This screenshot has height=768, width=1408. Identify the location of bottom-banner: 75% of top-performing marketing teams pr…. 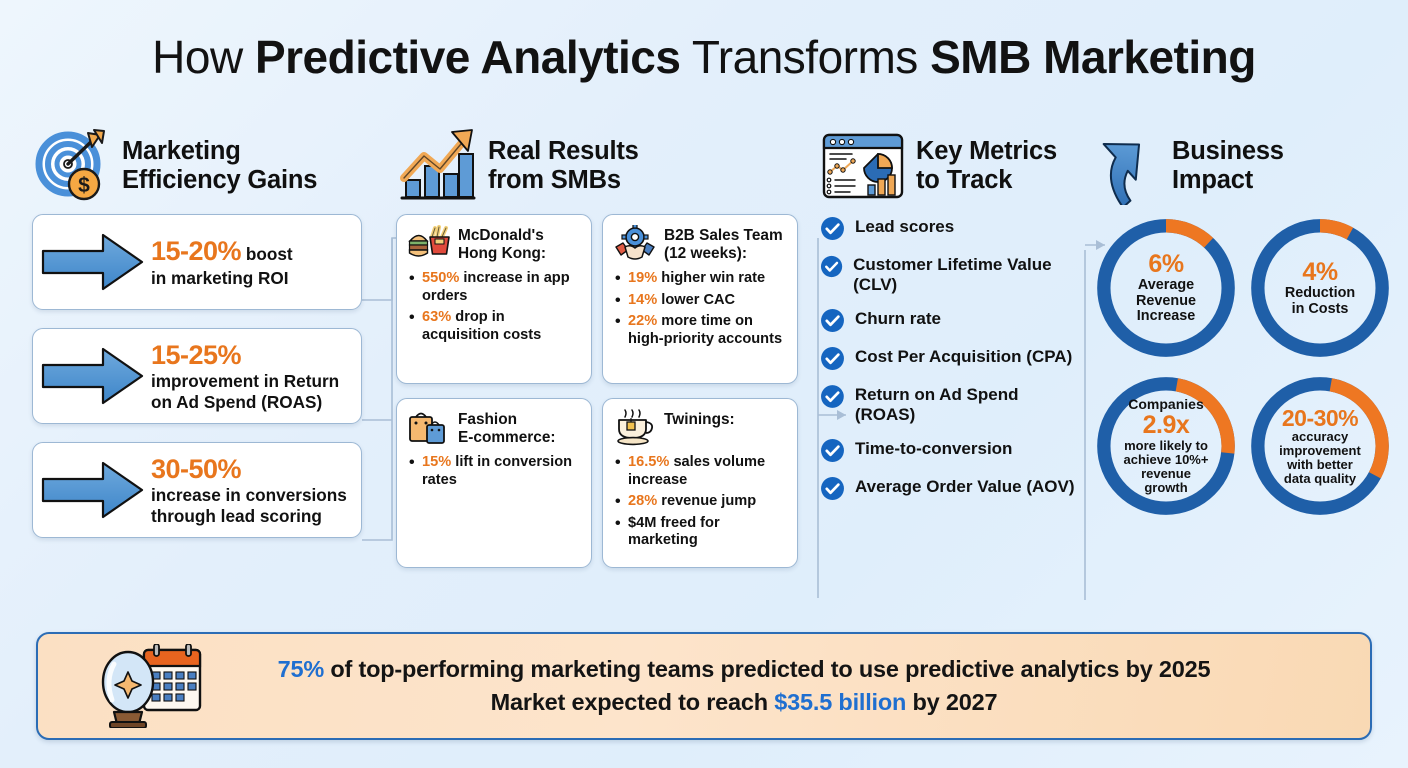
(704, 686).